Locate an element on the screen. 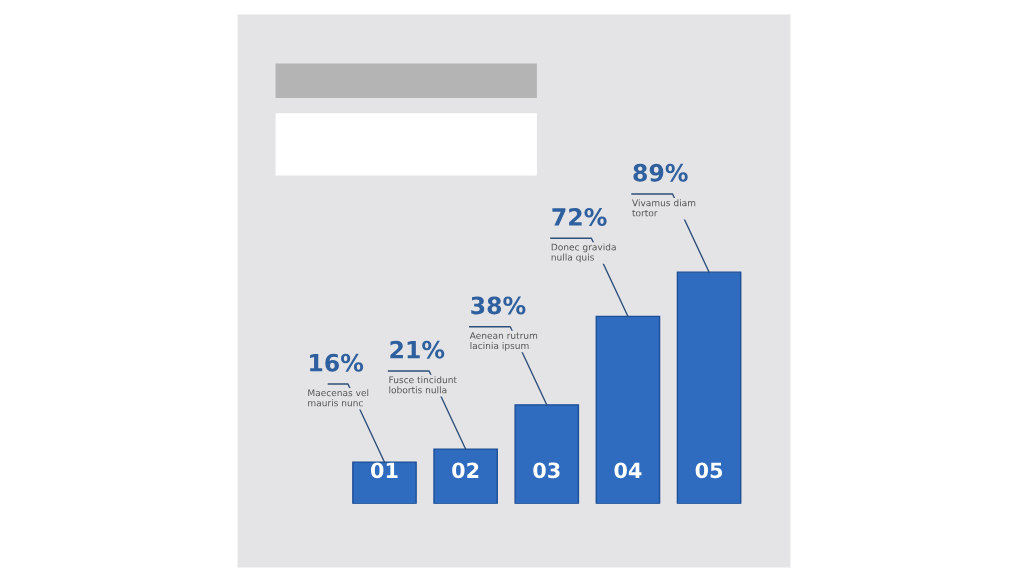 This screenshot has width=1024, height=579. data-label: 21% is located at coordinates (417, 349).